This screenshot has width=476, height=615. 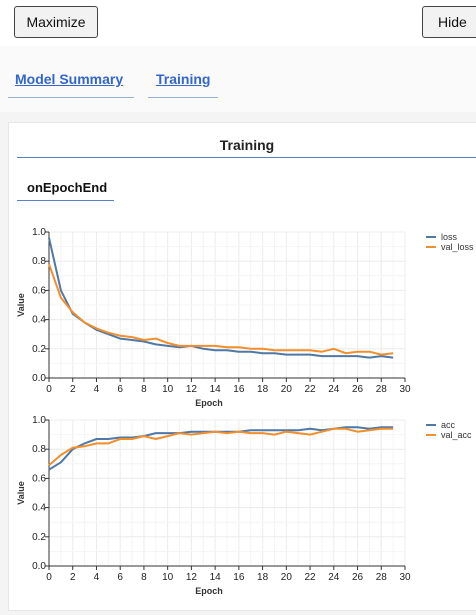 I want to click on tab-bar: Model Summary Training, so click(x=238, y=79).